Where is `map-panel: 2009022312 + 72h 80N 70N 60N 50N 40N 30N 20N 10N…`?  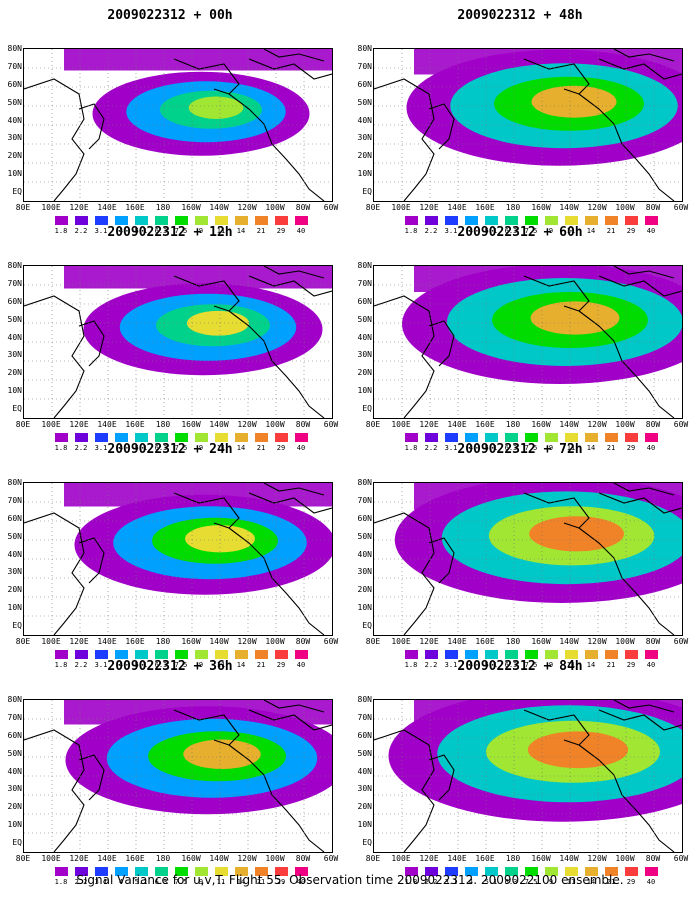
map-panel: 2009022312 + 72h 80N 70N 60N 50N 40N 30N 20N 10N… is located at coordinates (520, 555).